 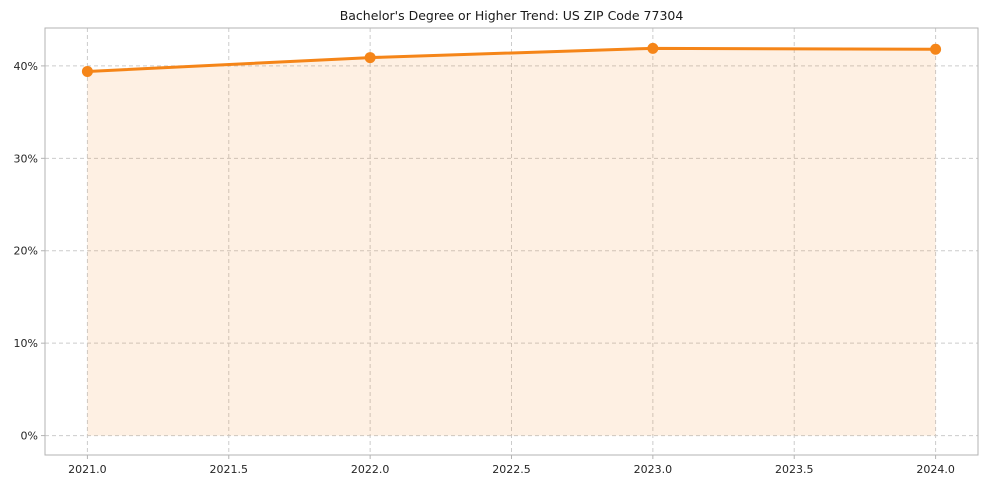 I want to click on y-tick-label: 10%, so click(x=26, y=343).